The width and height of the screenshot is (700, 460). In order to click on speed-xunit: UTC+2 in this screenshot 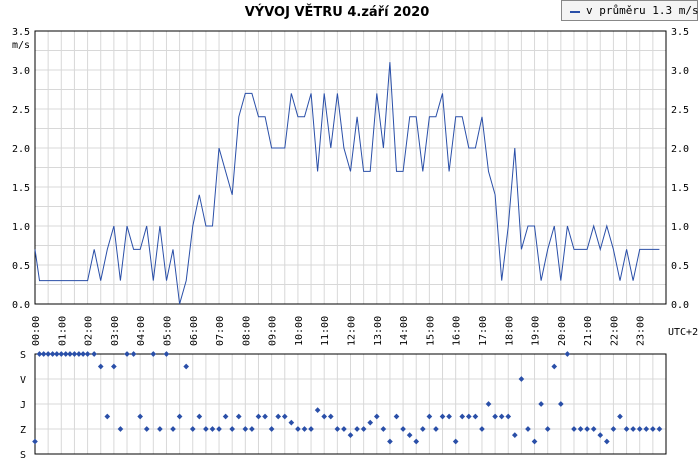, I will do `click(683, 332)`.